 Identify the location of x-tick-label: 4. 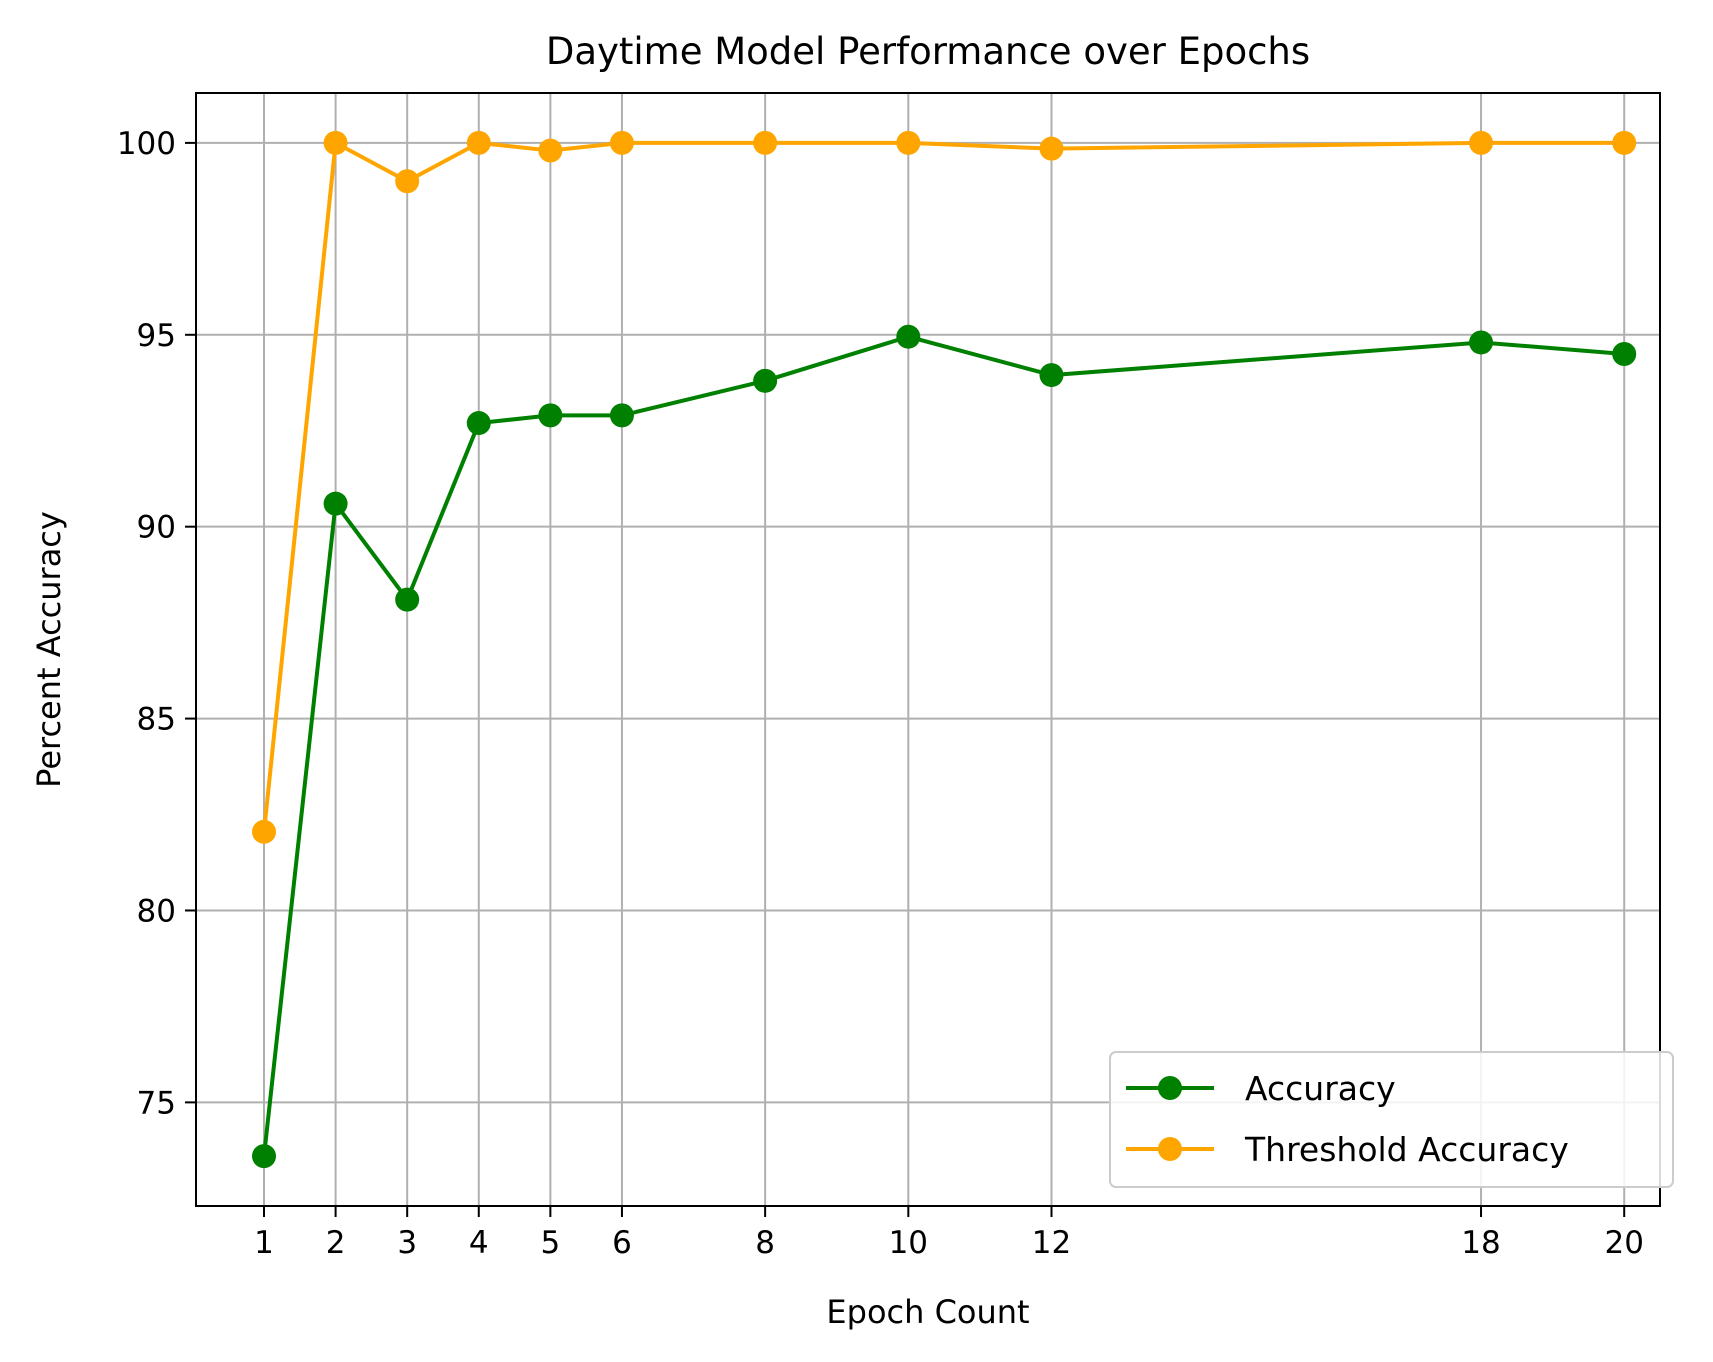
(479, 1243).